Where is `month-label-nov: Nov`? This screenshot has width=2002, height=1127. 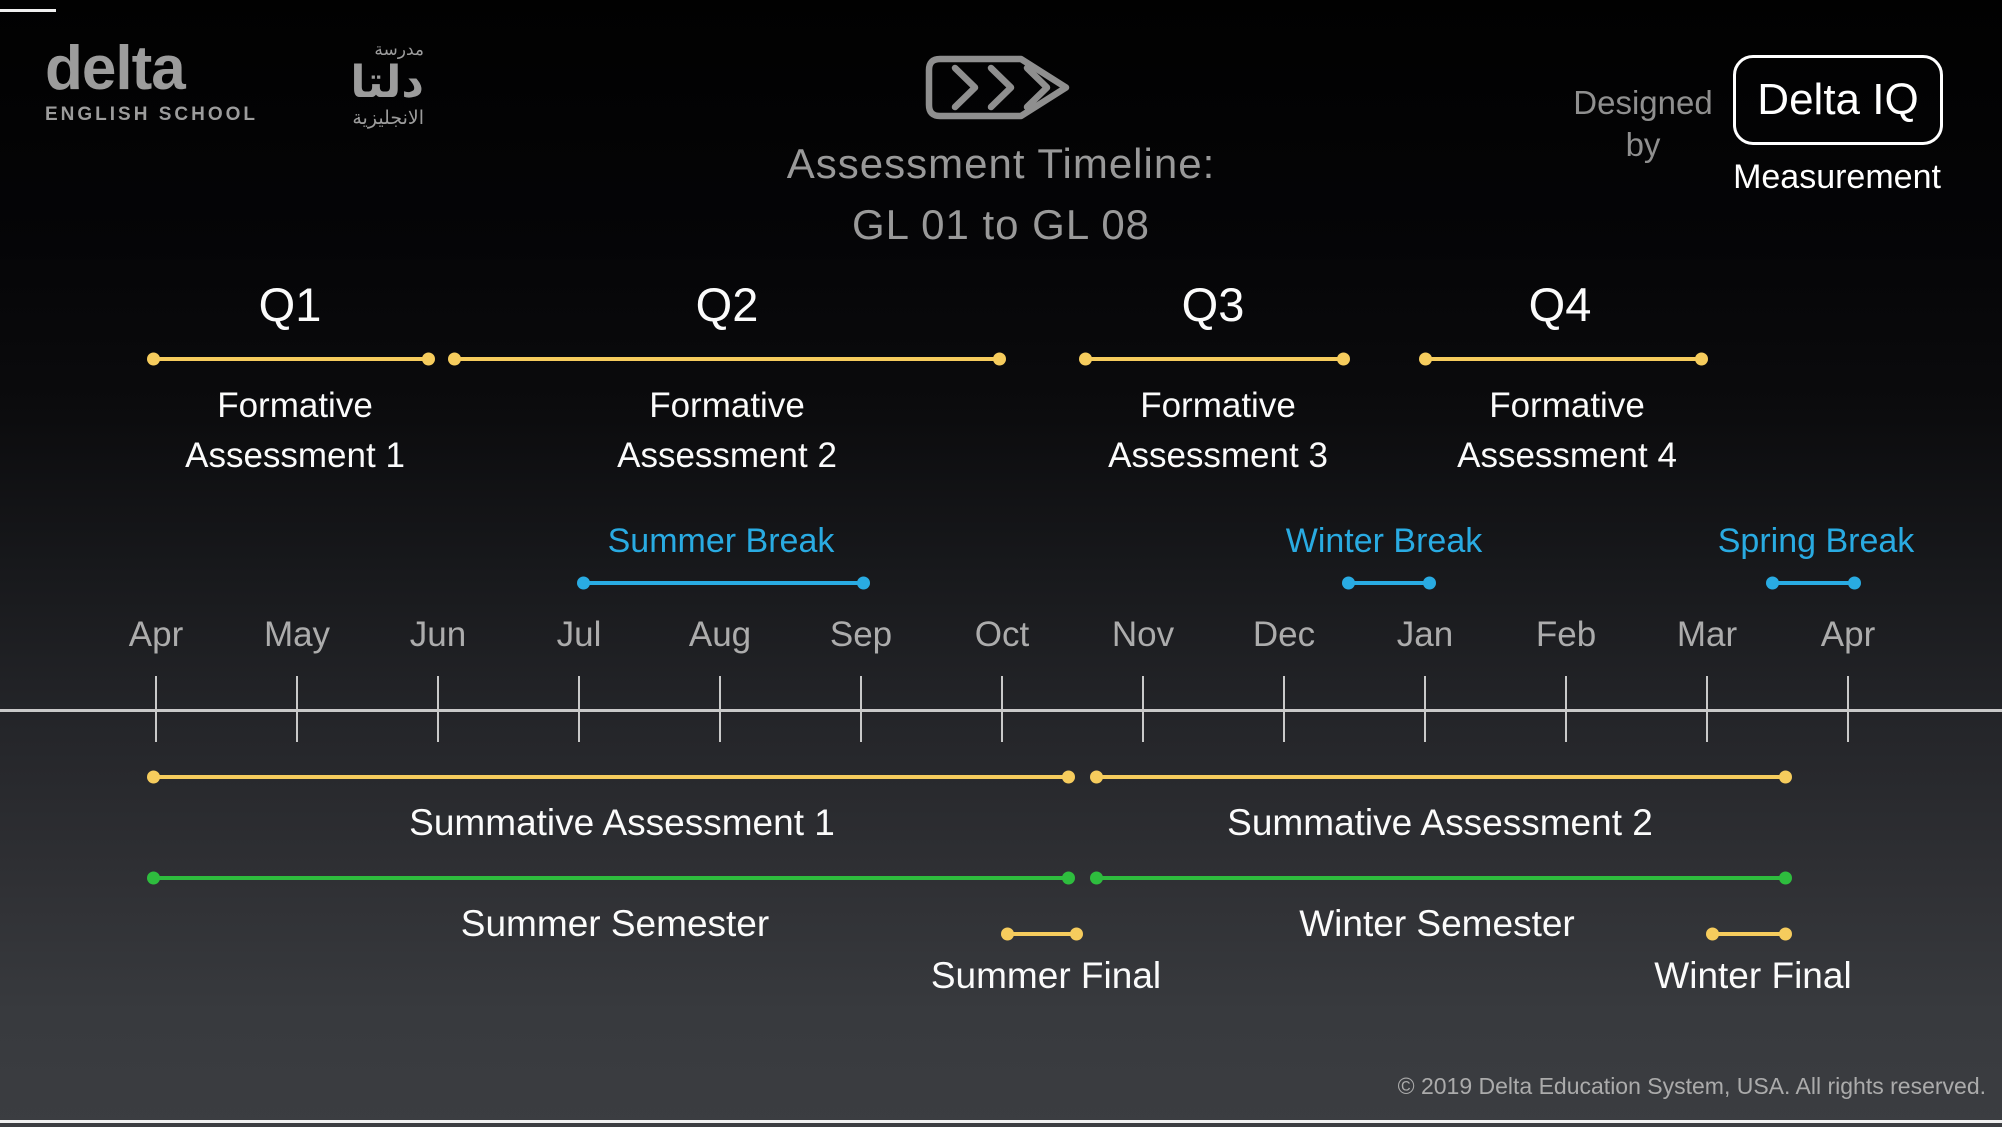
month-label-nov: Nov is located at coordinates (1143, 634).